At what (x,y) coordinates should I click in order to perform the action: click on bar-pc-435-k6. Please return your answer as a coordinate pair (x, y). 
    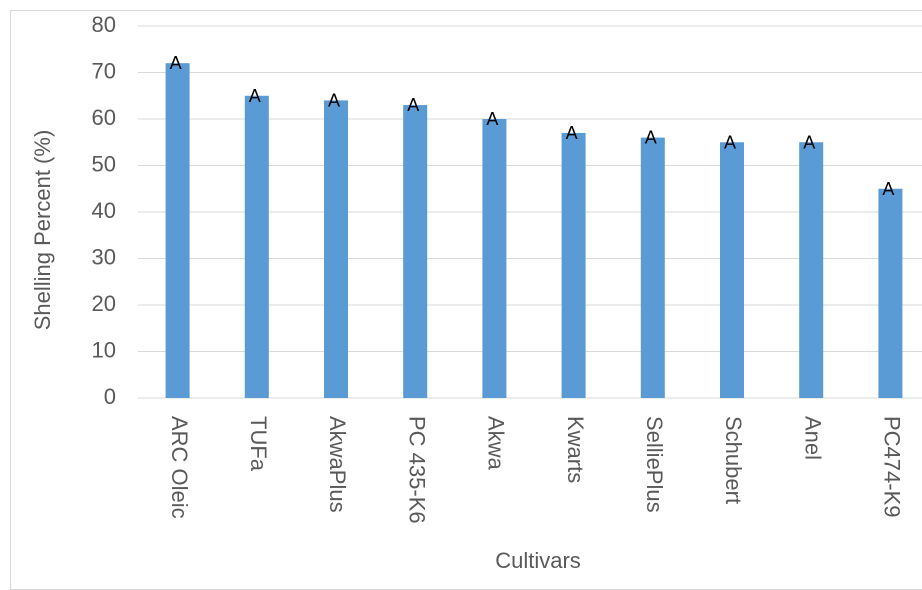
    Looking at the image, I should click on (415, 252).